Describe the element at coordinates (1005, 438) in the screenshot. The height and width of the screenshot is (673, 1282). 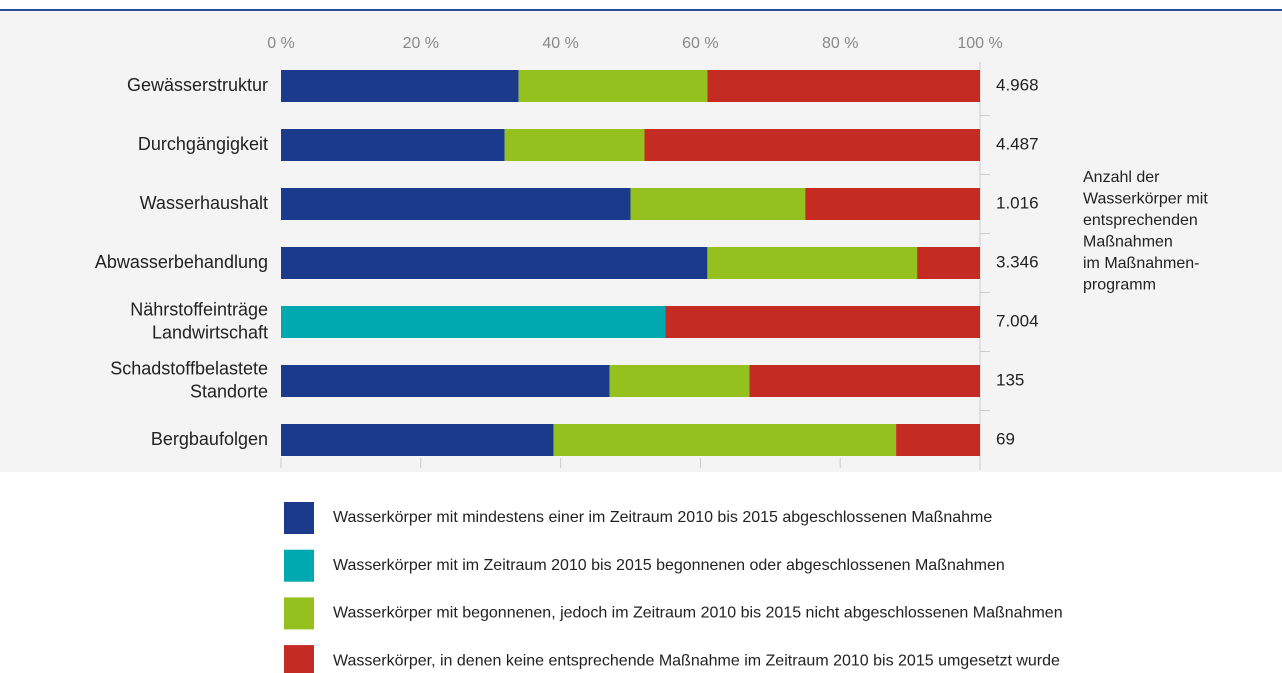
I see `count-label: 69` at that location.